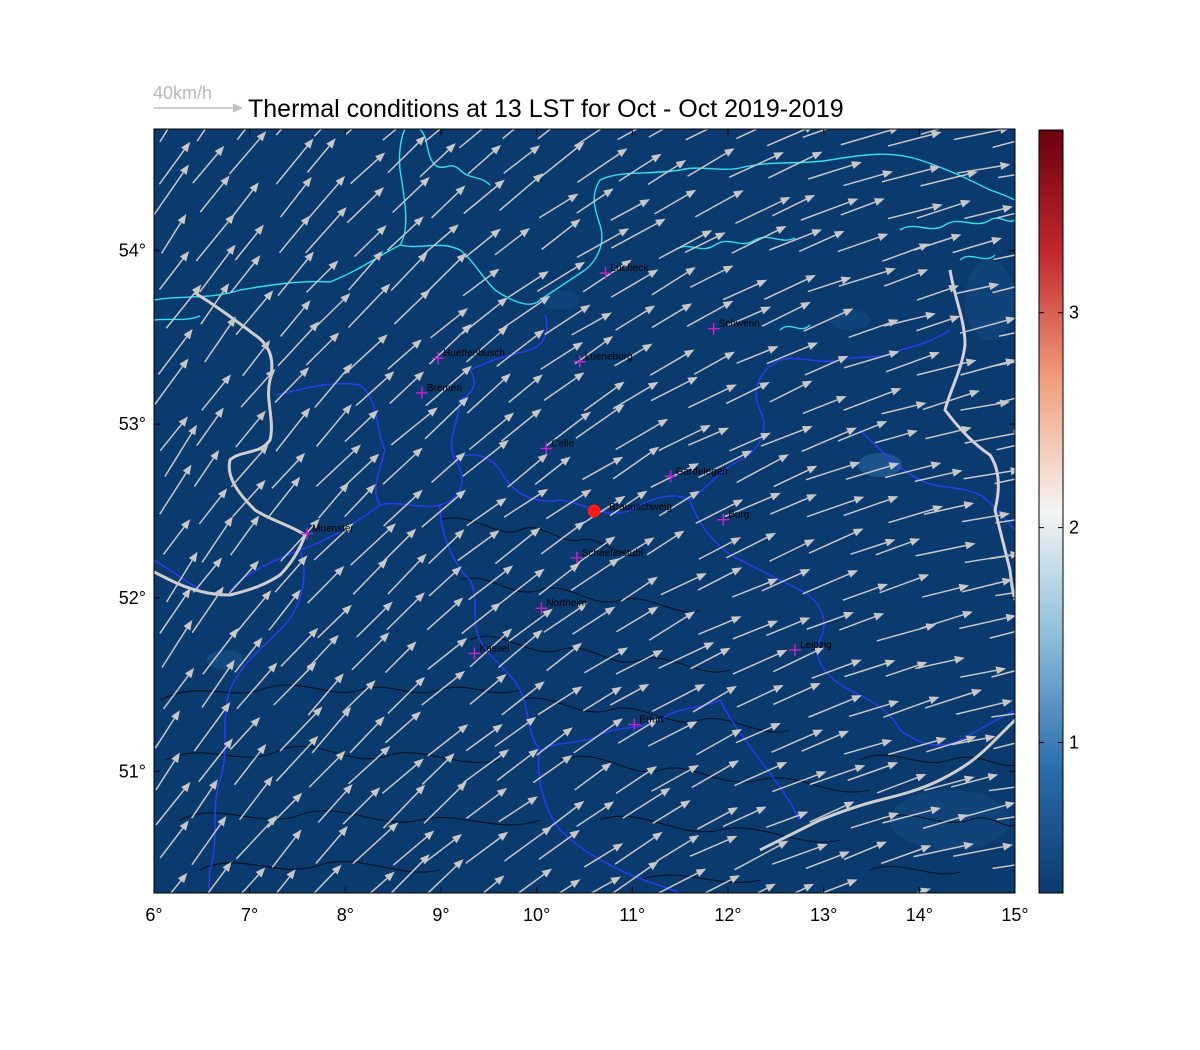 This screenshot has width=1200, height=1050. Describe the element at coordinates (333, 529) in the screenshot. I see `city-label: Muenster` at that location.